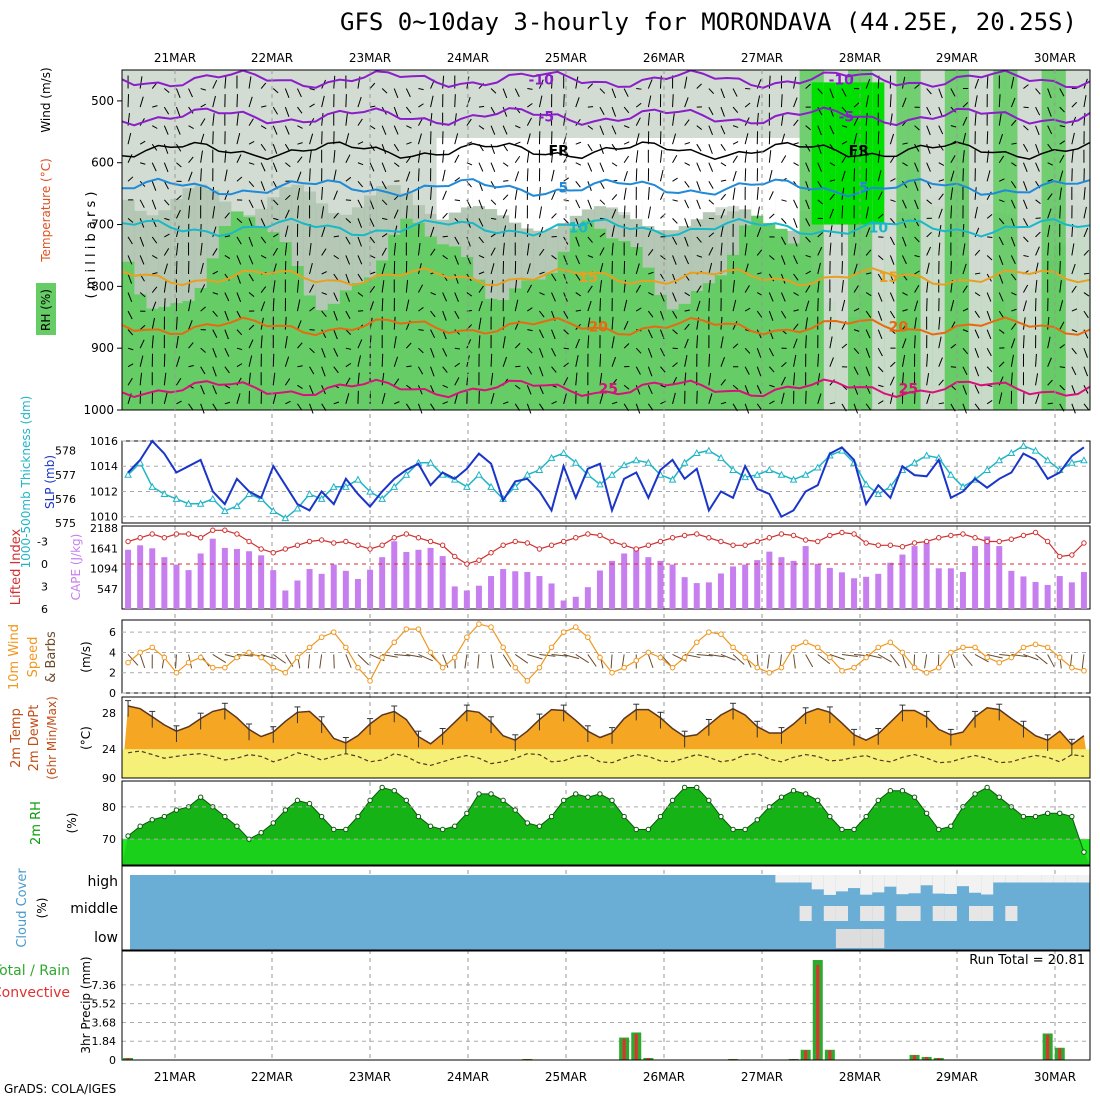 The height and width of the screenshot is (1100, 1100). I want to click on legend-wind: Wind (m/s), so click(46, 99).